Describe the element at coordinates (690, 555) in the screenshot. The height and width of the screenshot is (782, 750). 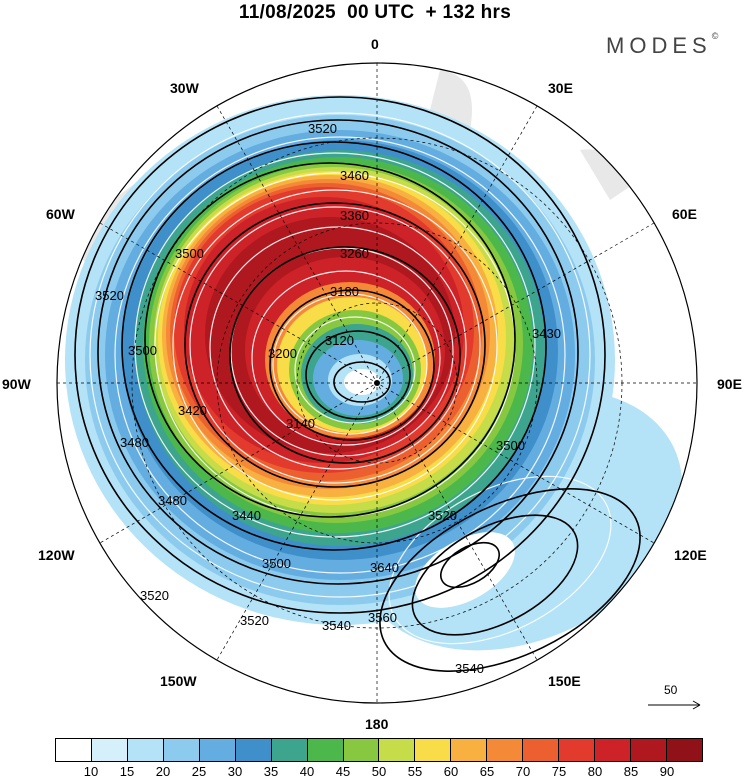
I see `lon-label-120e: 120E` at that location.